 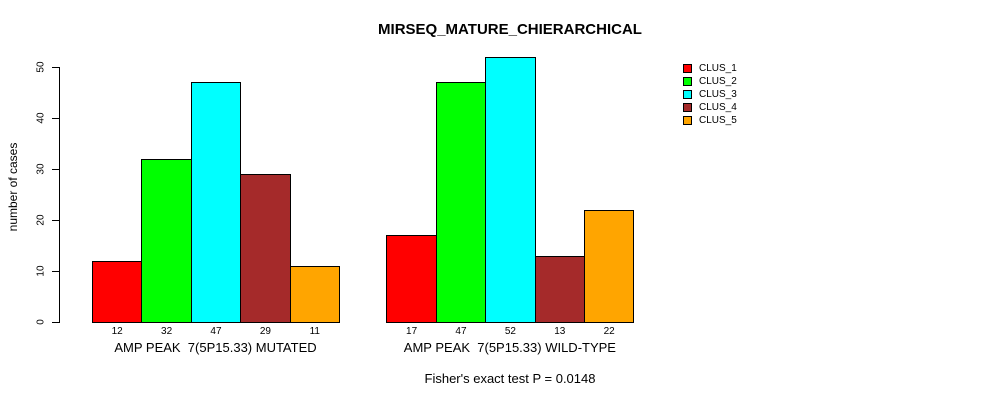 What do you see at coordinates (718, 120) in the screenshot?
I see `legend-label-clus_5: CLUS_5` at bounding box center [718, 120].